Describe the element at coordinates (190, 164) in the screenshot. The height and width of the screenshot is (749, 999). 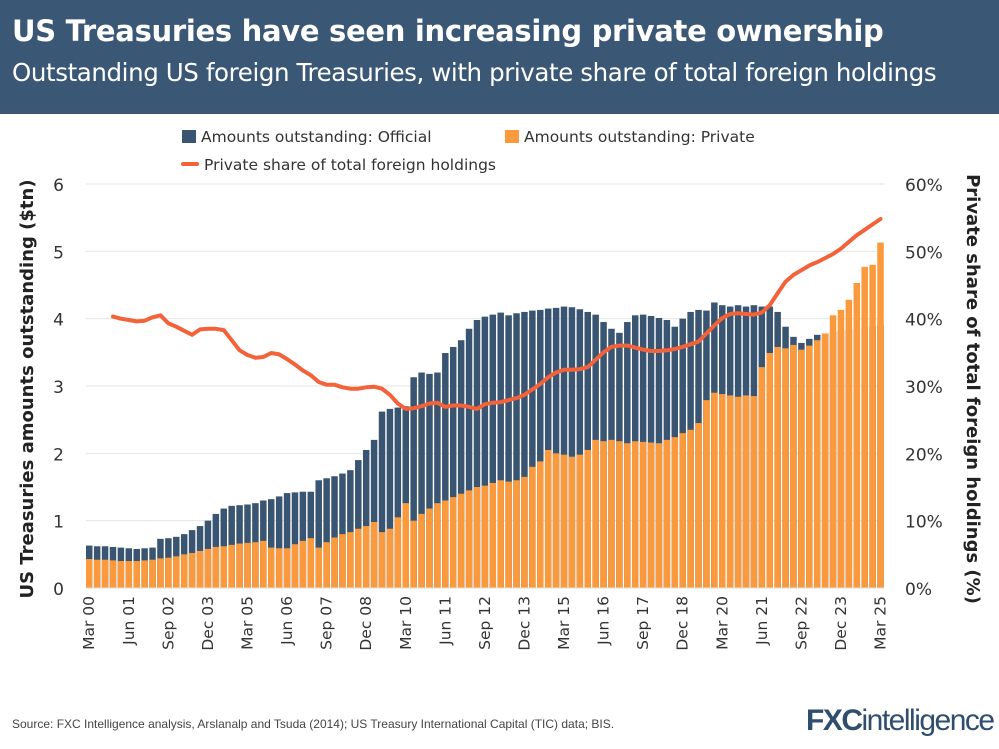
I see `legend-swatch-share` at that location.